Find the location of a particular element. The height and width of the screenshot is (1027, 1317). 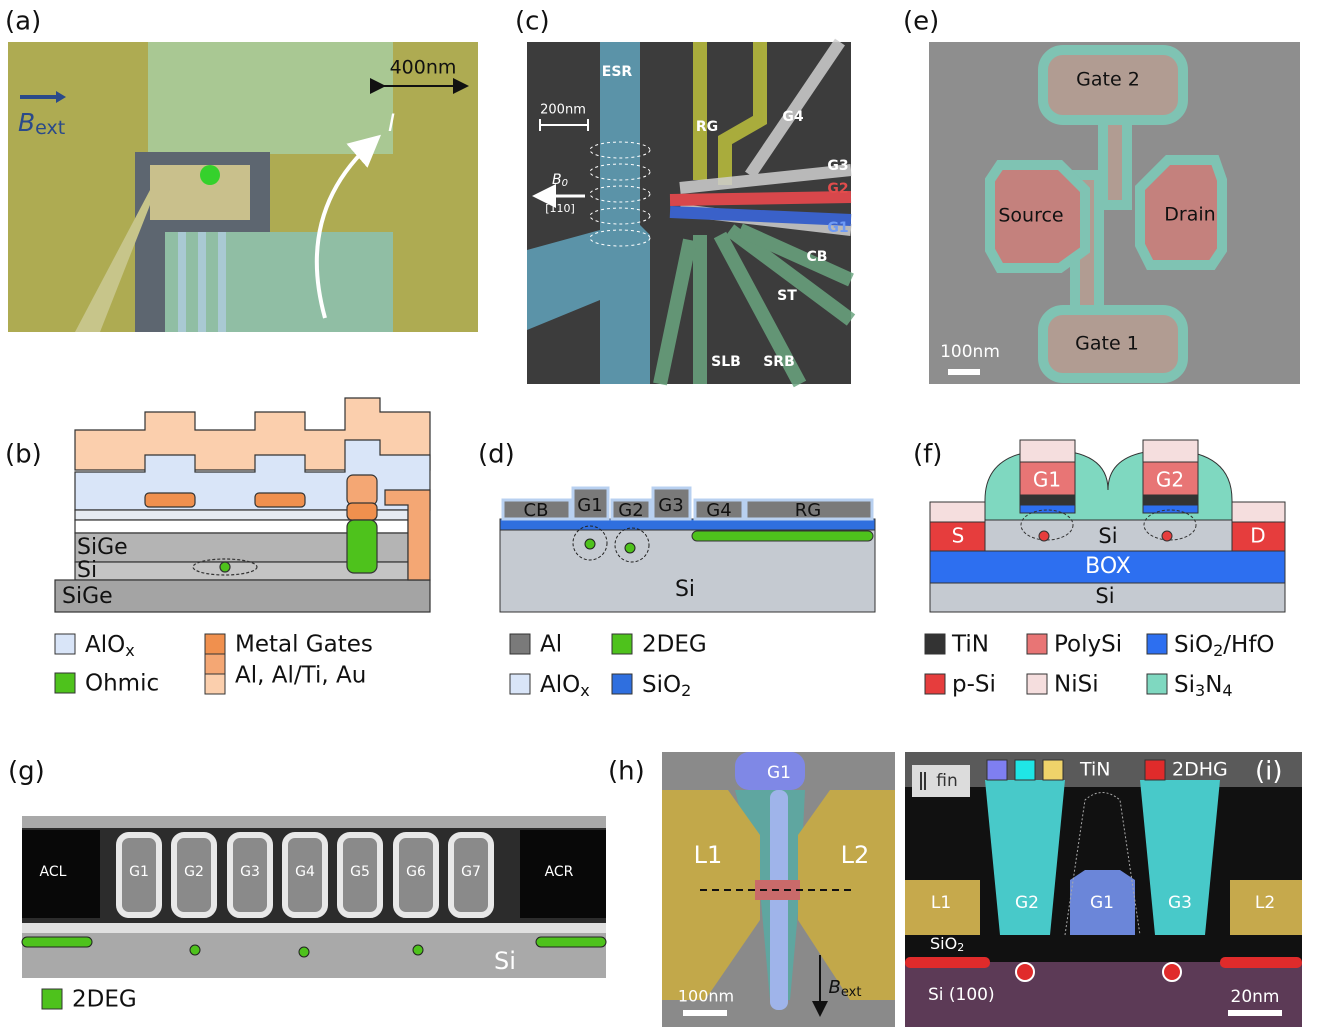

panel-a-path is located at coordinates (348, 226).